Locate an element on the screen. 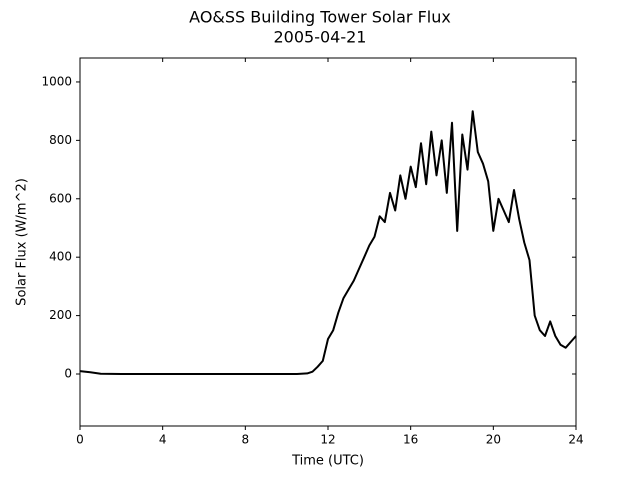 The height and width of the screenshot is (480, 640). x-tick-label: 8 is located at coordinates (246, 440).